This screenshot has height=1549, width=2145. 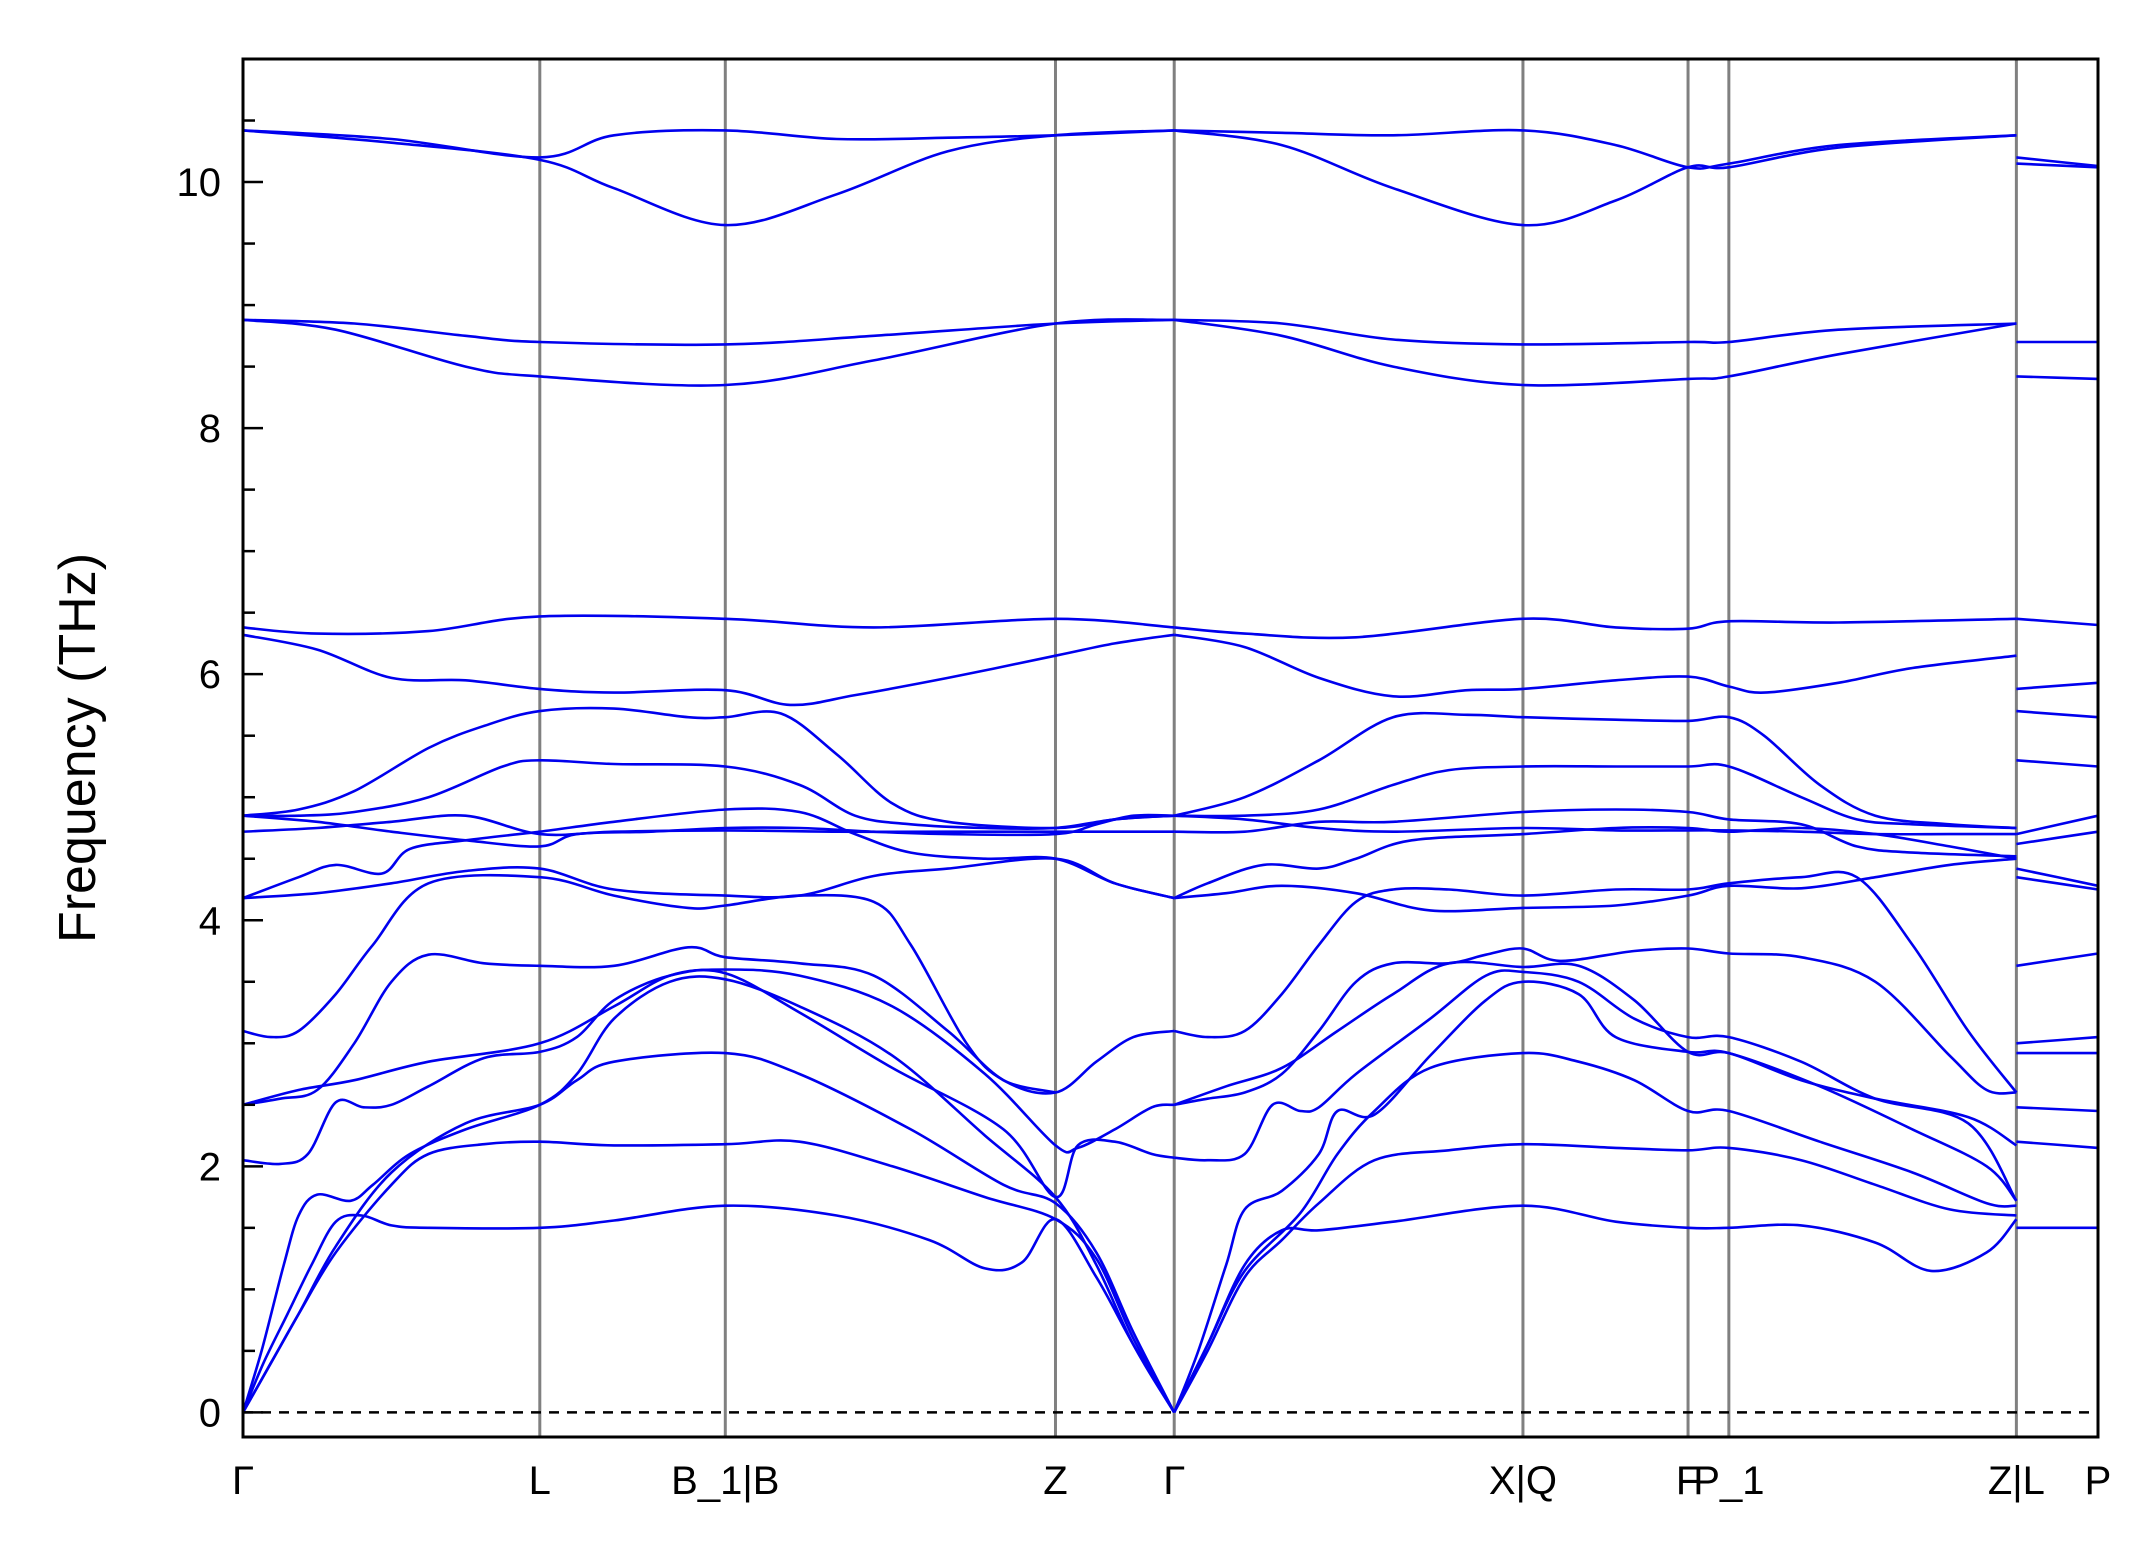 What do you see at coordinates (2016, 1481) in the screenshot?
I see `x-tick-label: Z|L` at bounding box center [2016, 1481].